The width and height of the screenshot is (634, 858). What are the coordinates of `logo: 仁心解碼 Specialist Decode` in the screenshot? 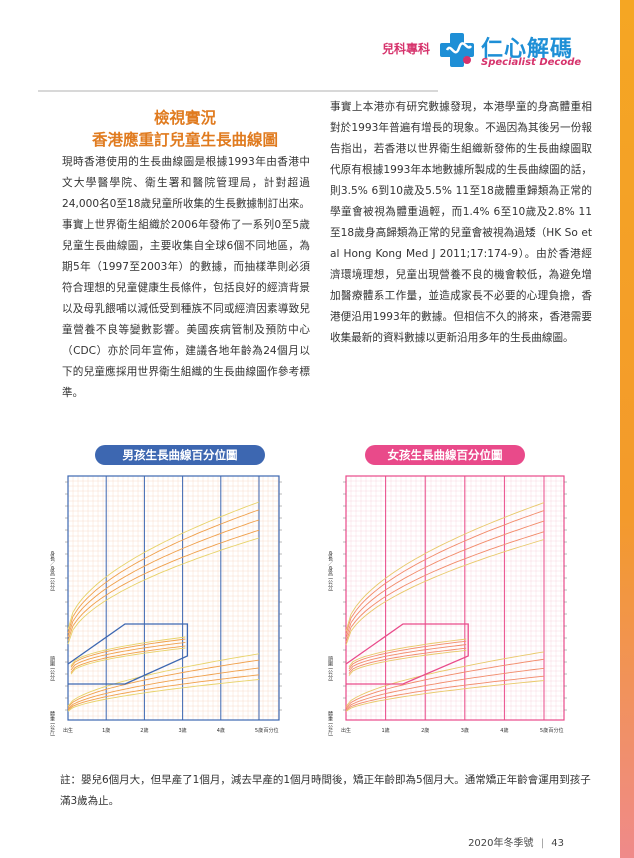 It's located at (517, 50).